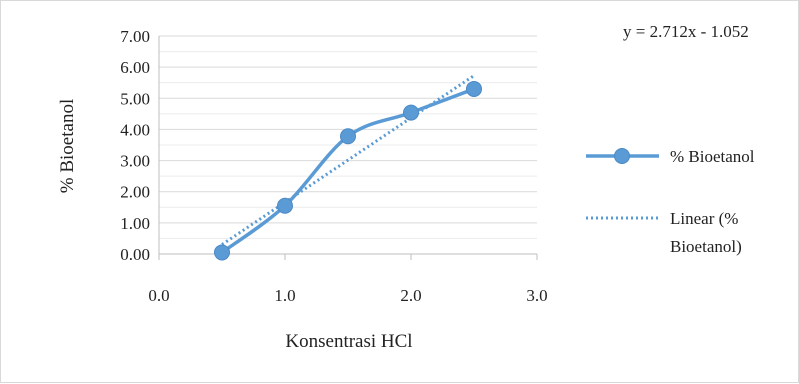 This screenshot has height=384, width=799. What do you see at coordinates (135, 67) in the screenshot?
I see `y-tick-label: 6.00` at bounding box center [135, 67].